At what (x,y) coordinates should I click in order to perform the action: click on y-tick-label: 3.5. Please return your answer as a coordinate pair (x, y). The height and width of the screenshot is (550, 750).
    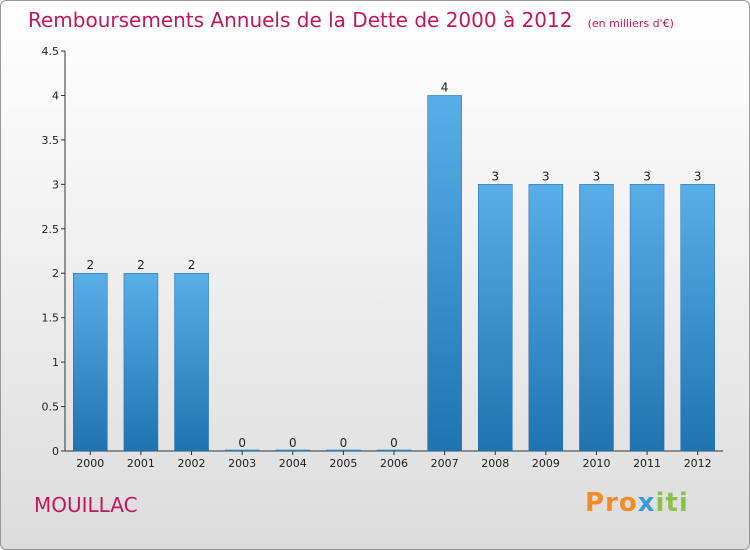
    Looking at the image, I should click on (51, 140).